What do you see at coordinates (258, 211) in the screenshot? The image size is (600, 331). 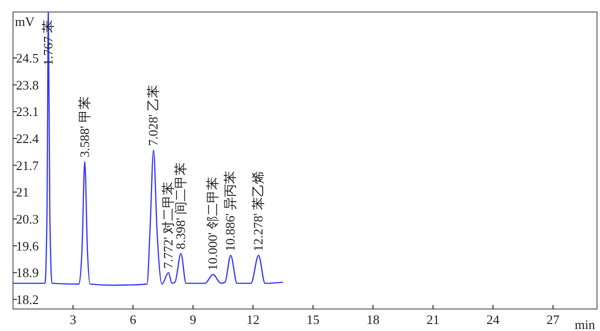 I see `annotation: 12.278' 苯乙烯` at bounding box center [258, 211].